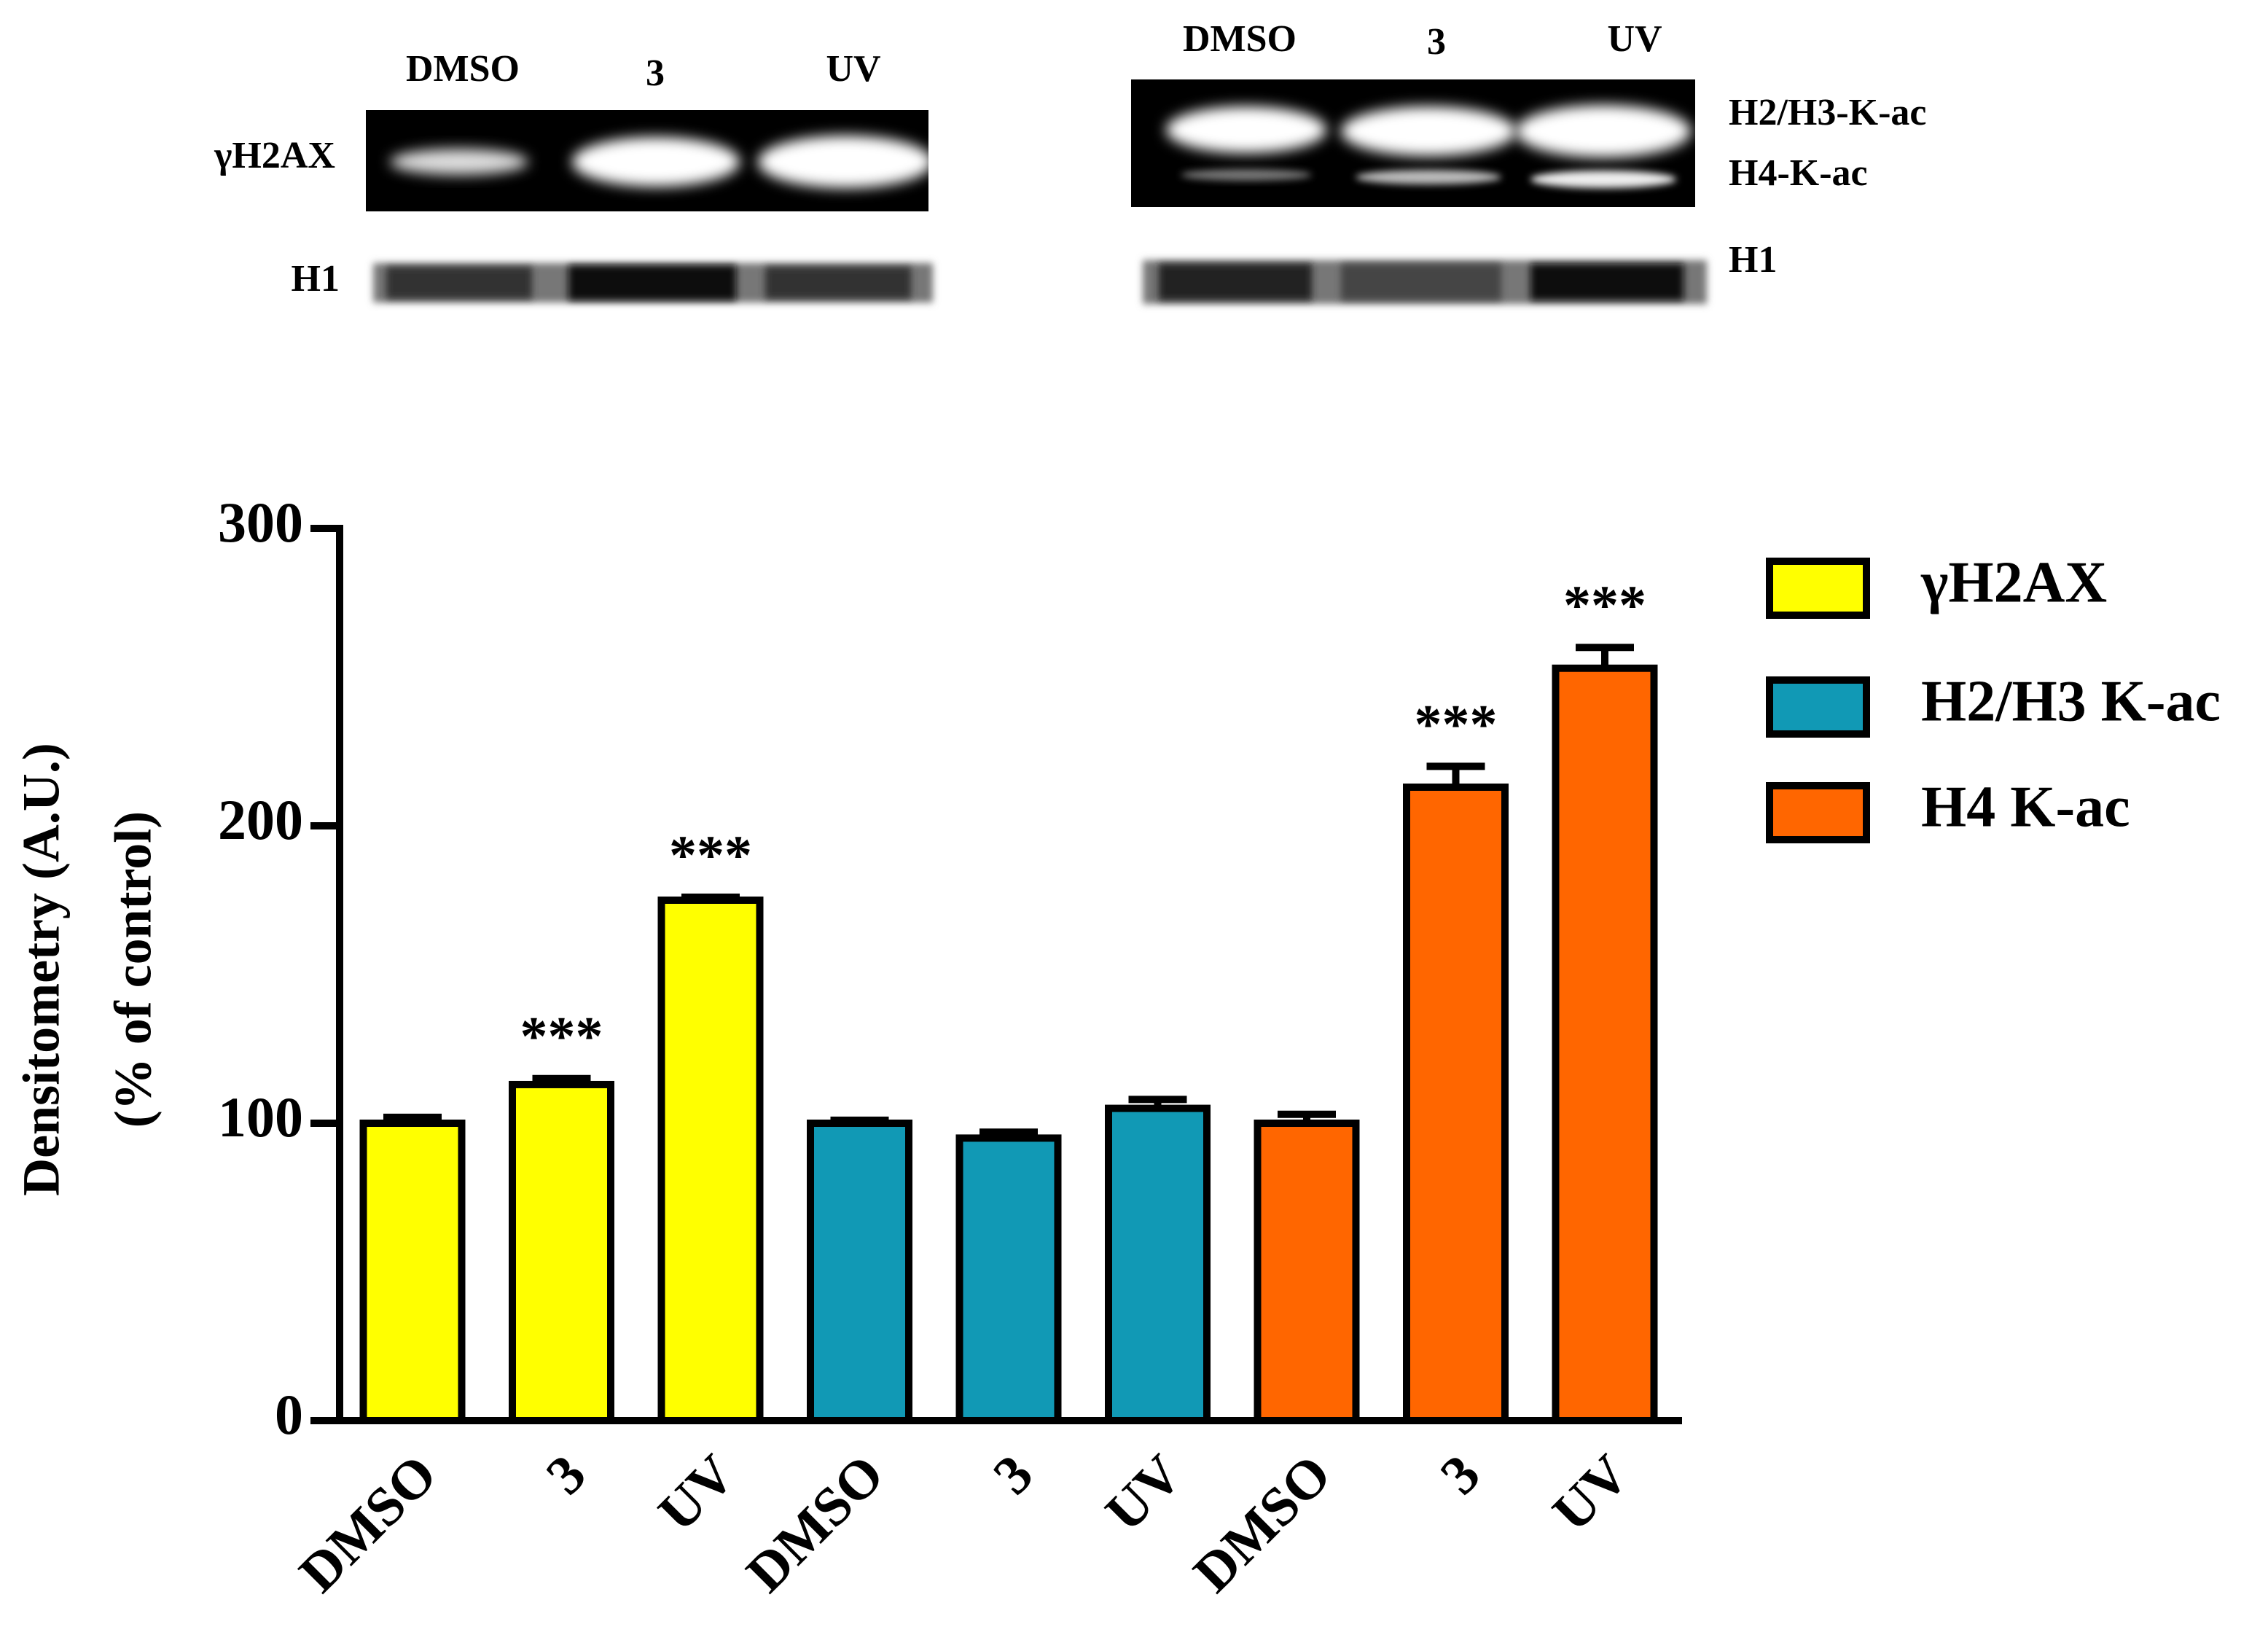 The width and height of the screenshot is (2268, 1632). What do you see at coordinates (2071, 701) in the screenshot?
I see `legend-label: H2/H3 K-ac` at bounding box center [2071, 701].